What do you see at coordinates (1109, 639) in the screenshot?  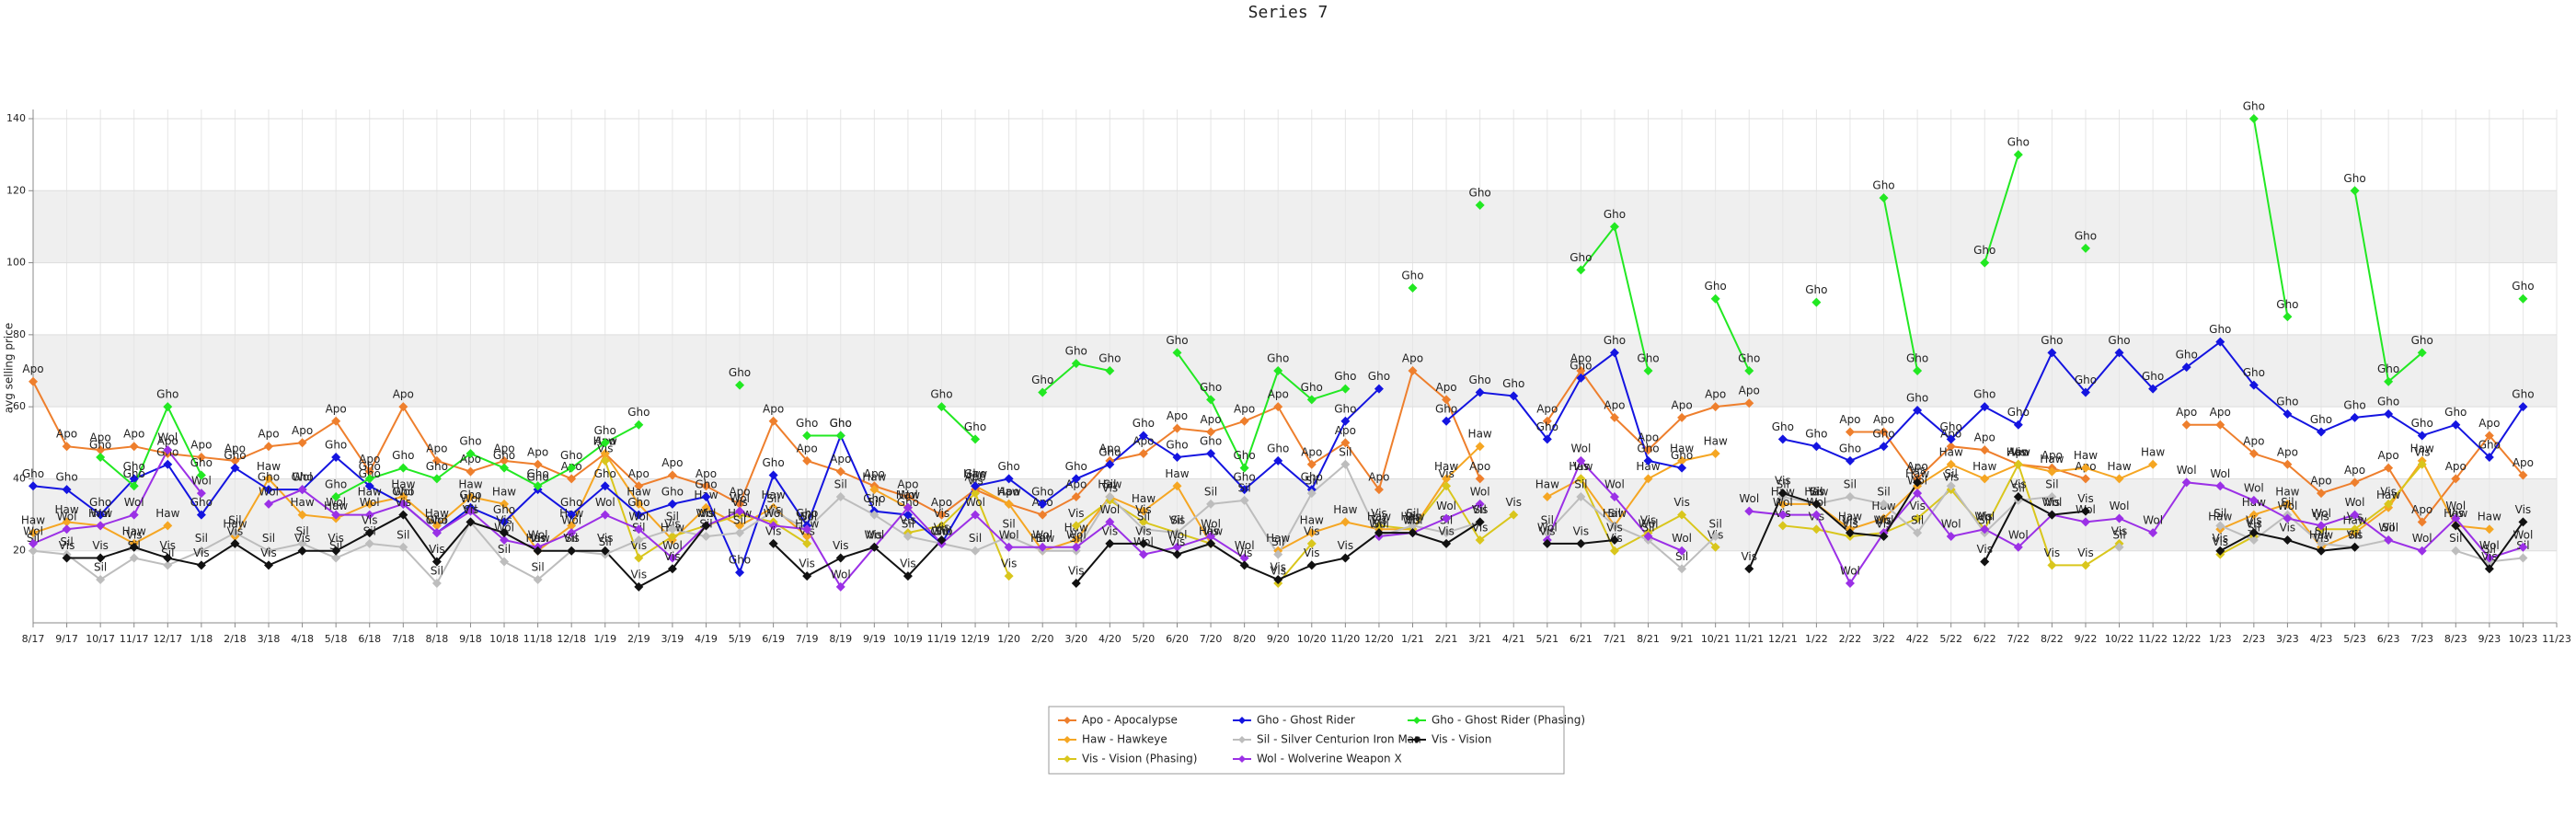 I see `x-tick-label: 4/20` at bounding box center [1109, 639].